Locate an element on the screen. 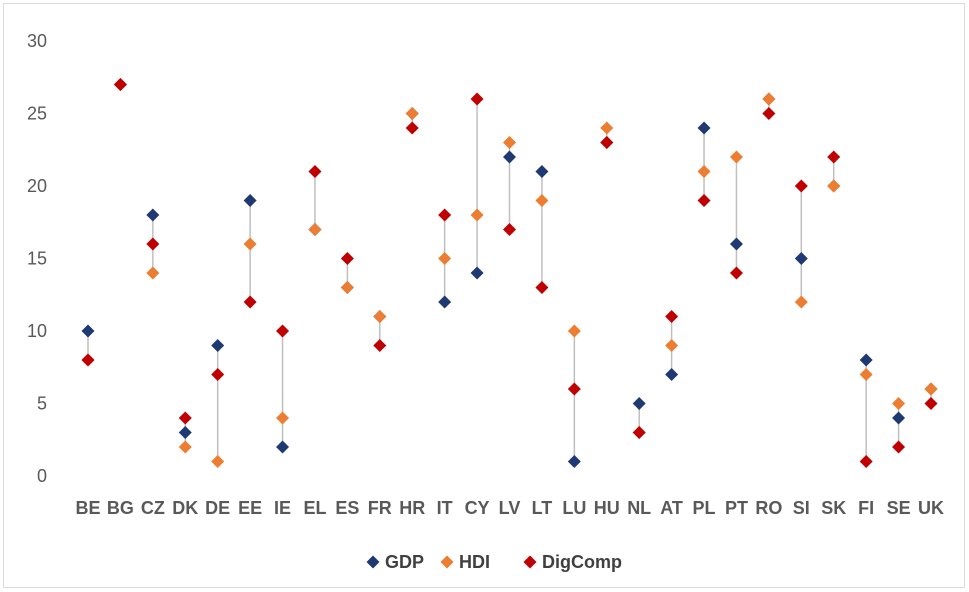 The image size is (969, 592). x-tick-label: SK is located at coordinates (833, 508).